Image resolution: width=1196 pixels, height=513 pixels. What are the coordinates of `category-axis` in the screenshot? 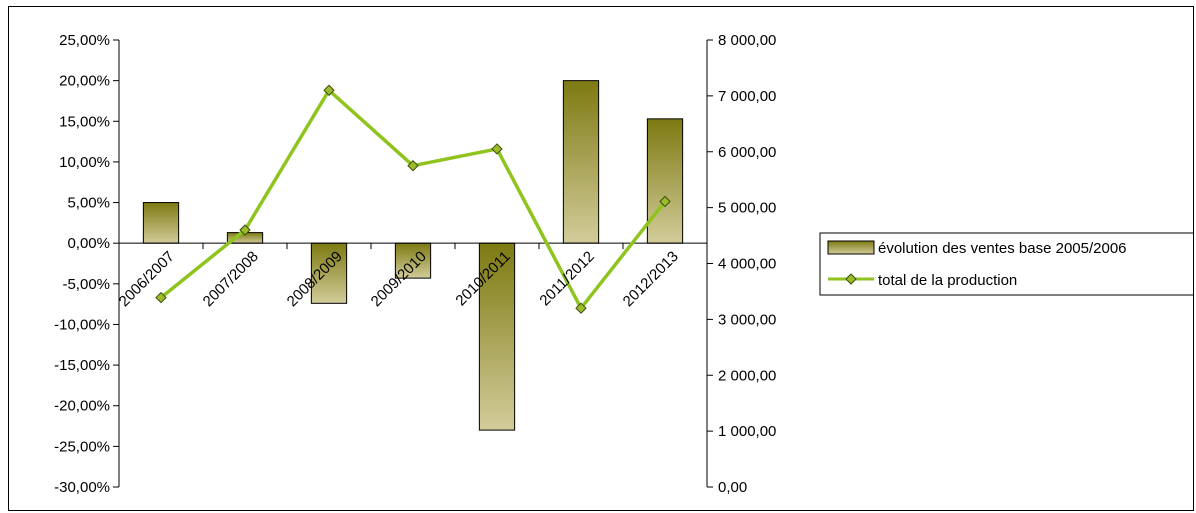 It's located at (413, 246).